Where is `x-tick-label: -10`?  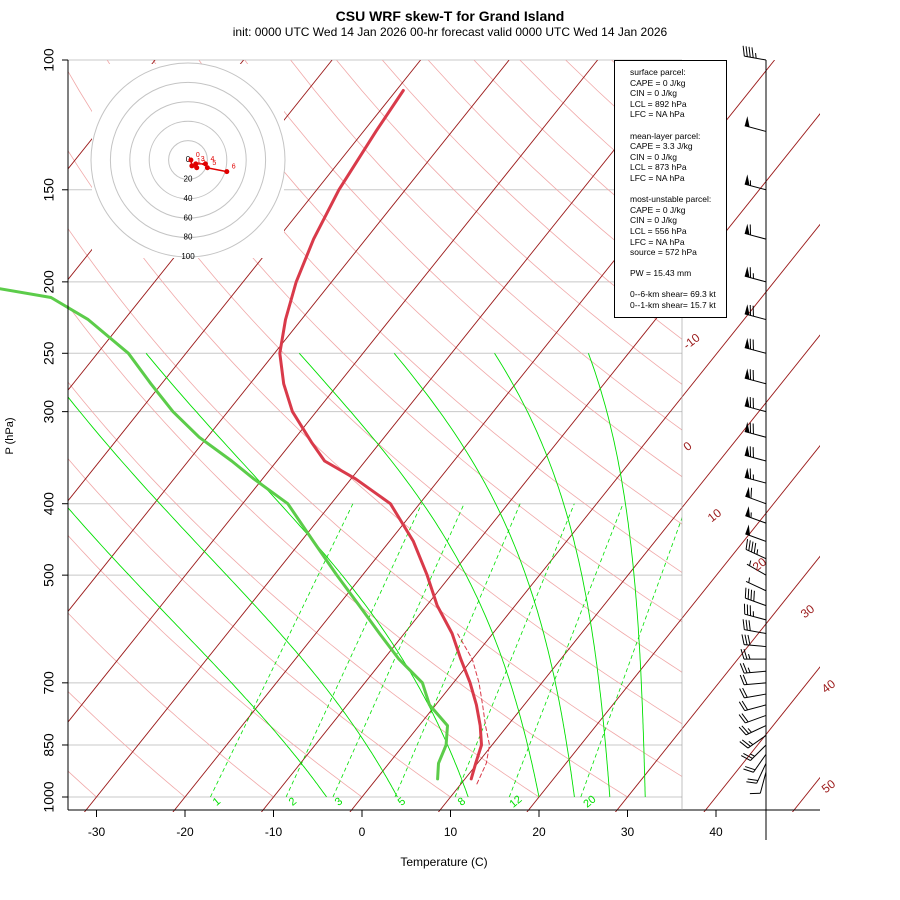
x-tick-label: -10 is located at coordinates (274, 832).